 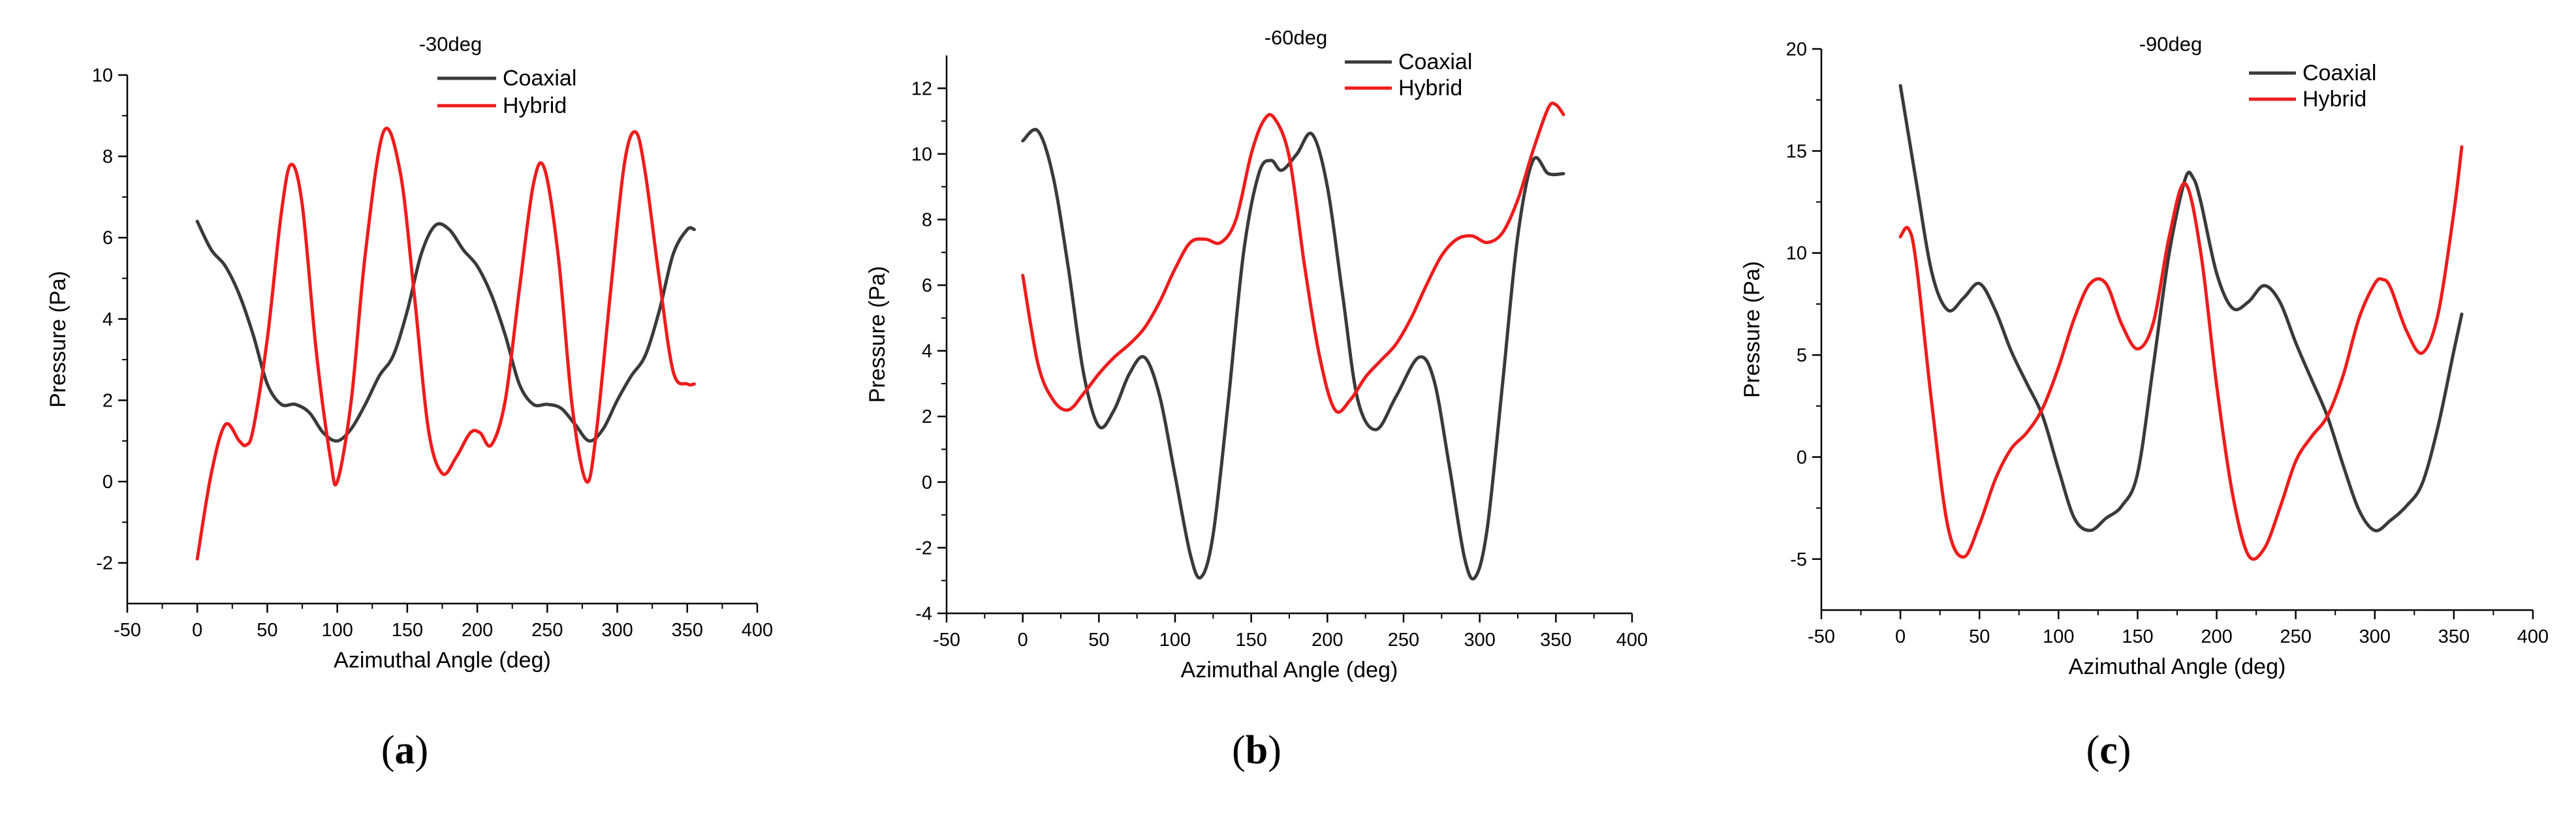 I want to click on panel-label: (c), so click(x=2108, y=750).